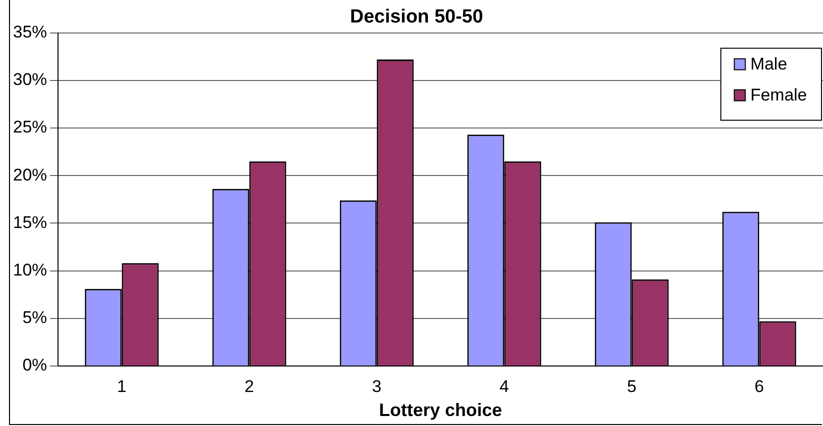 The width and height of the screenshot is (823, 426). Describe the element at coordinates (30, 32) in the screenshot. I see `y-tick-label: 35%` at that location.